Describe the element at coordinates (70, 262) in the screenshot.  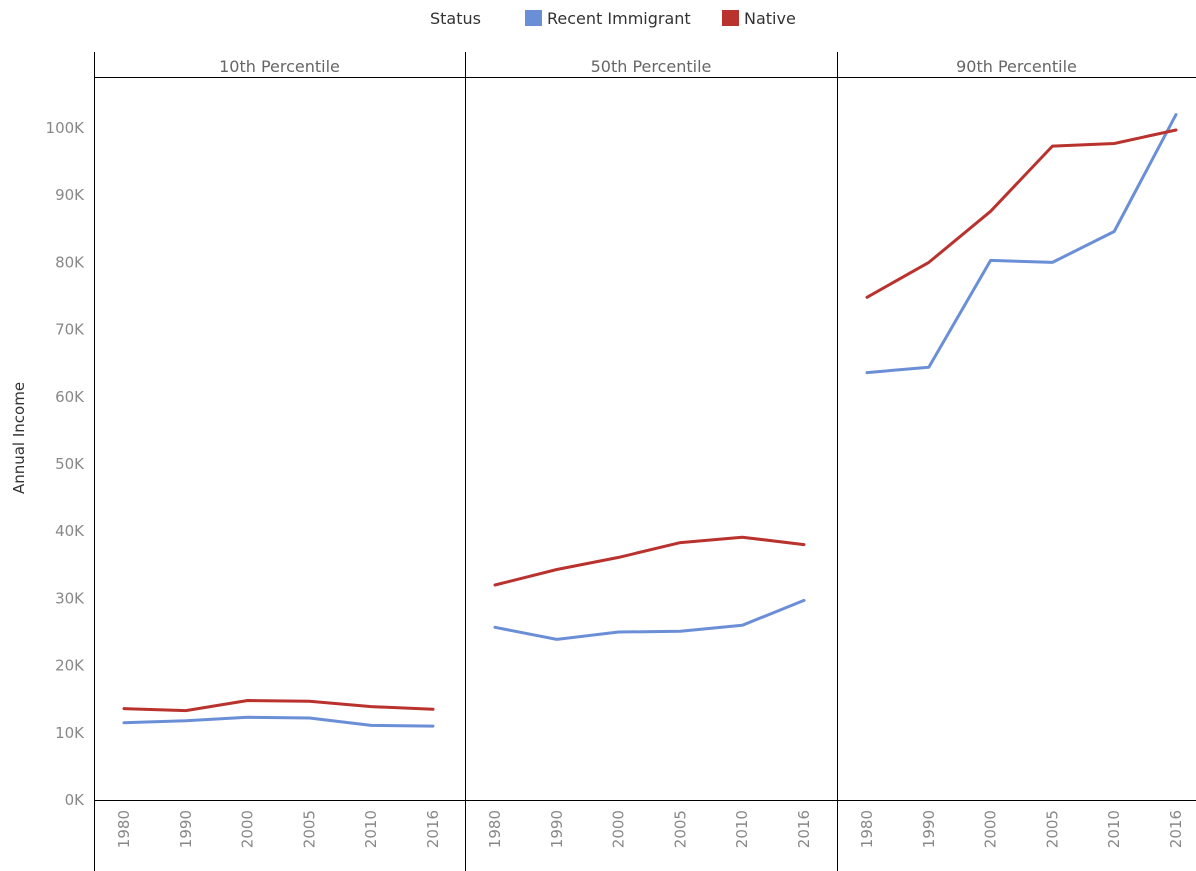
I see `y-tick-label: 80K` at that location.